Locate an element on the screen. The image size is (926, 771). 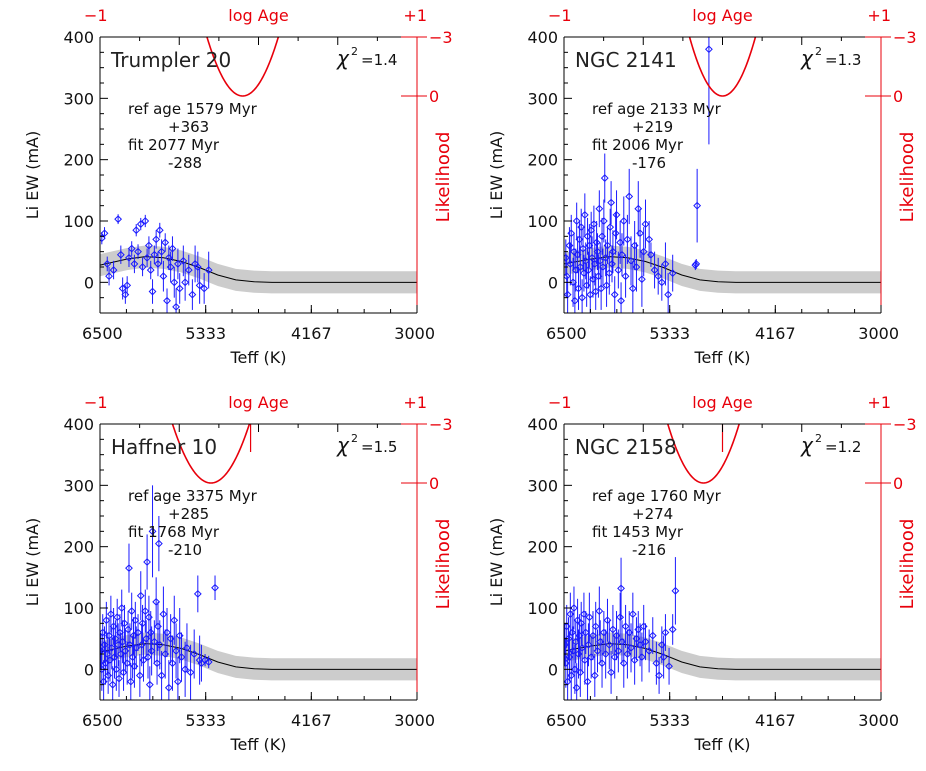
model-uncertainty-band is located at coordinates (258, 269).